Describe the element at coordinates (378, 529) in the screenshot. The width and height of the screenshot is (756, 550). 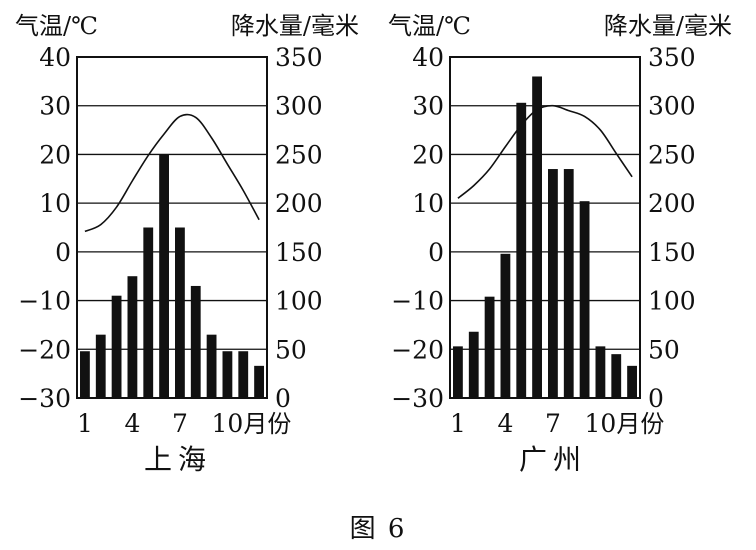
I see `figure-caption: 图 6` at that location.